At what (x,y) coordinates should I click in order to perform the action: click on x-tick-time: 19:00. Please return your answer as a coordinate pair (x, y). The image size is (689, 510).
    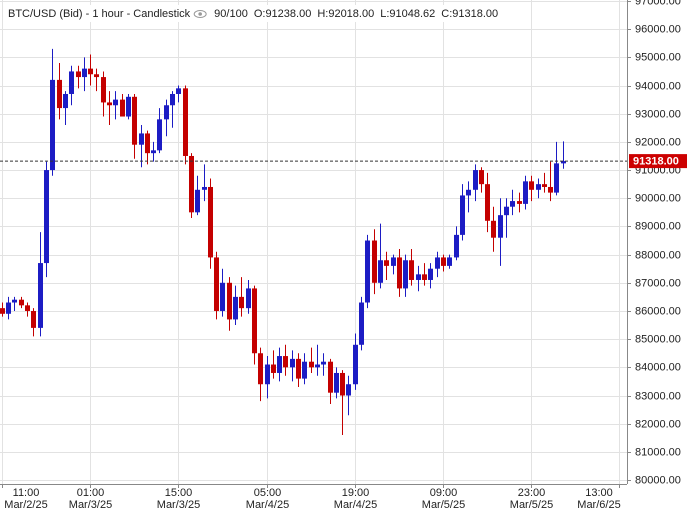
    Looking at the image, I should click on (356, 493).